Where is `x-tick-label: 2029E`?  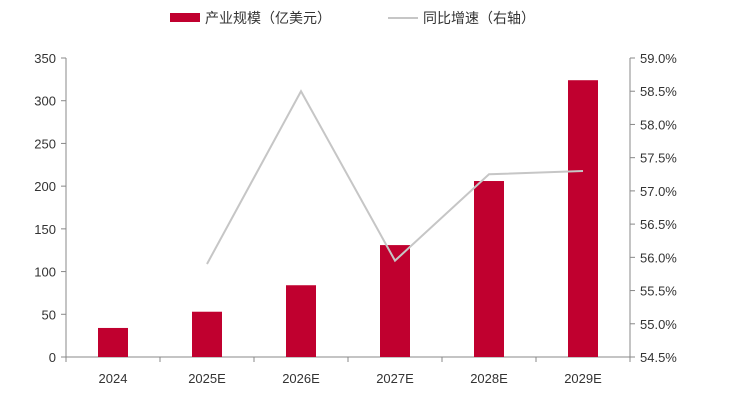
x-tick-label: 2029E is located at coordinates (583, 378).